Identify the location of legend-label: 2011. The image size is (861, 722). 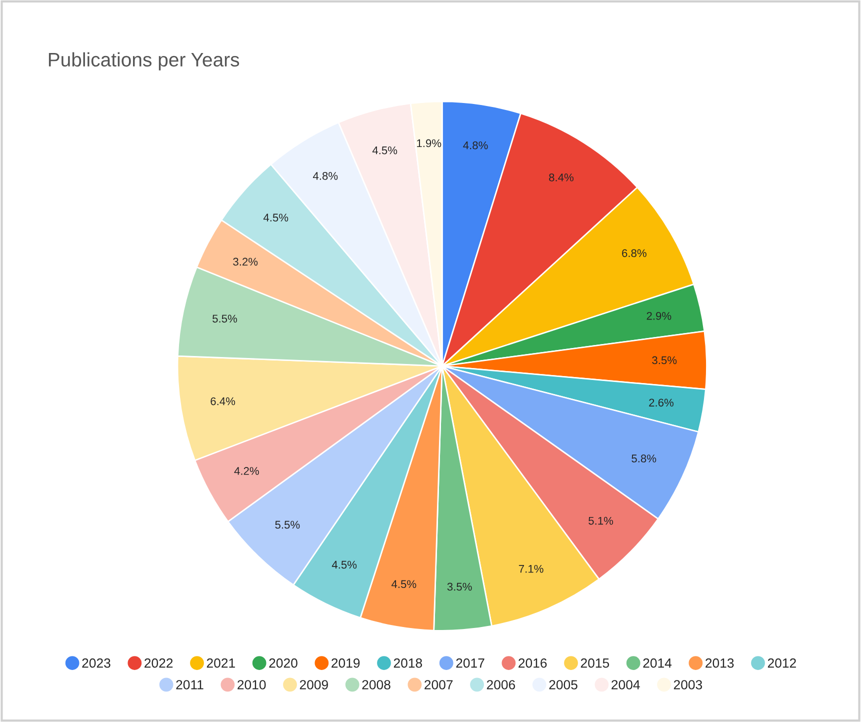
(190, 685).